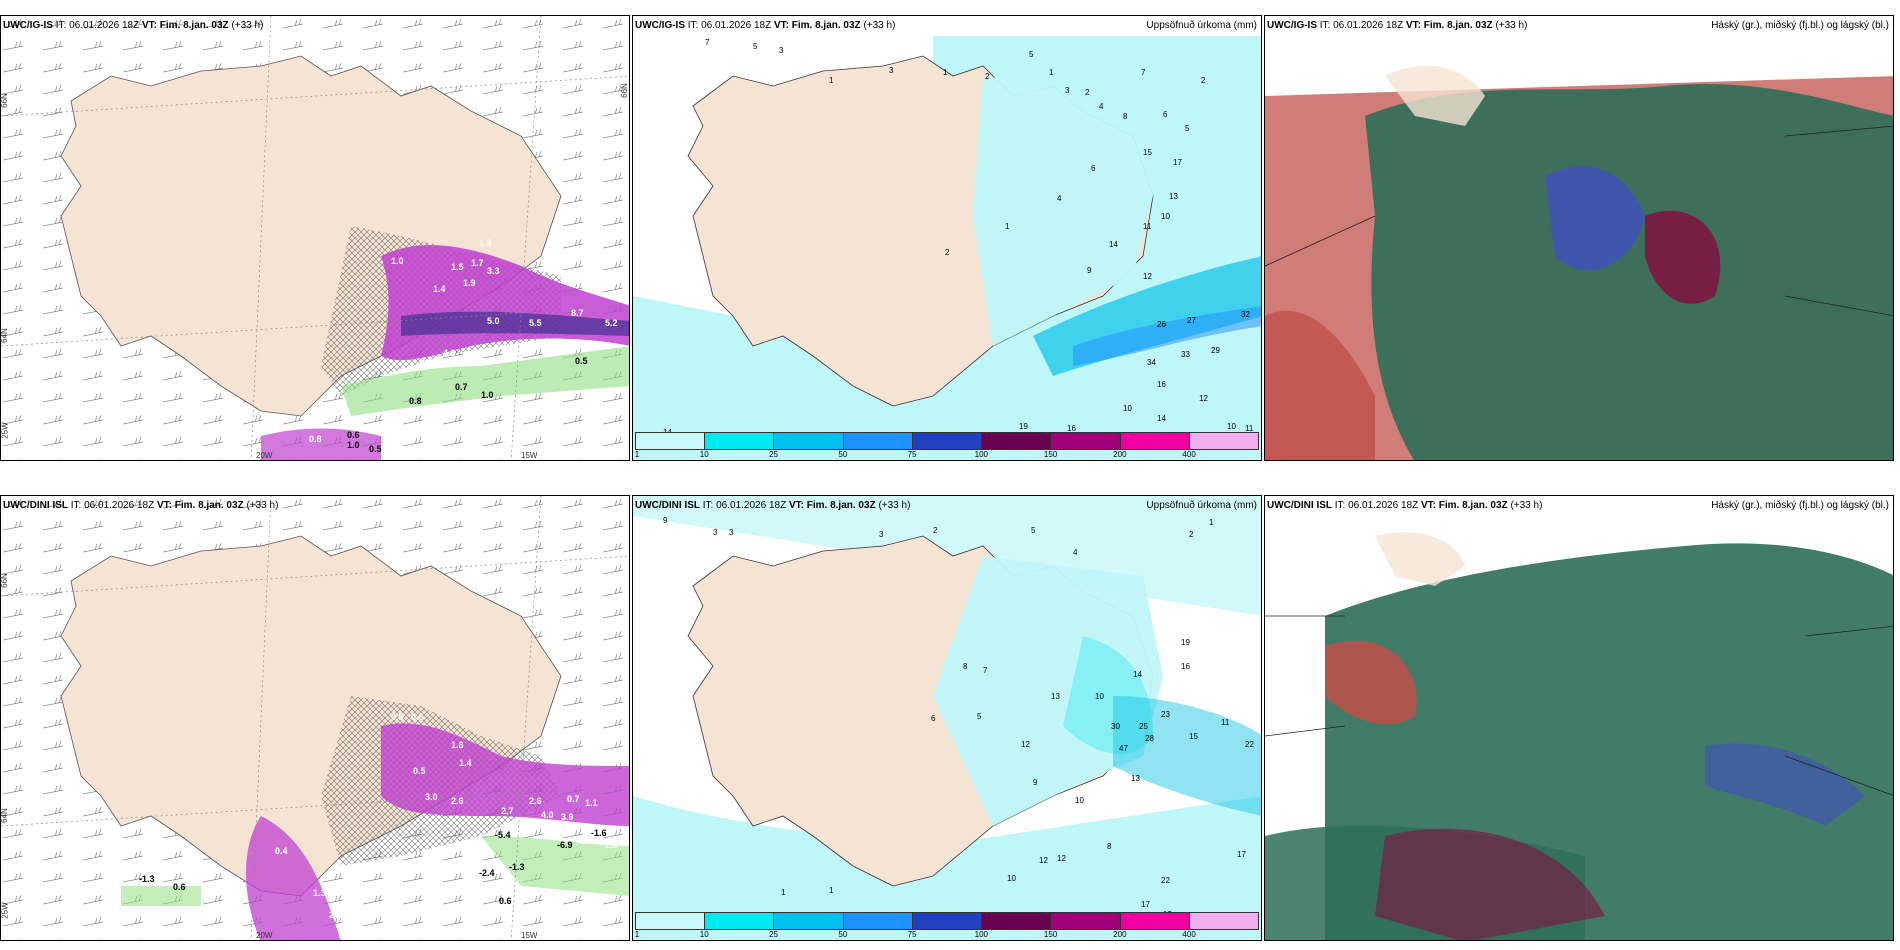 The image size is (1900, 950). What do you see at coordinates (319, 893) in the screenshot?
I see `wind-value: 1.3` at bounding box center [319, 893].